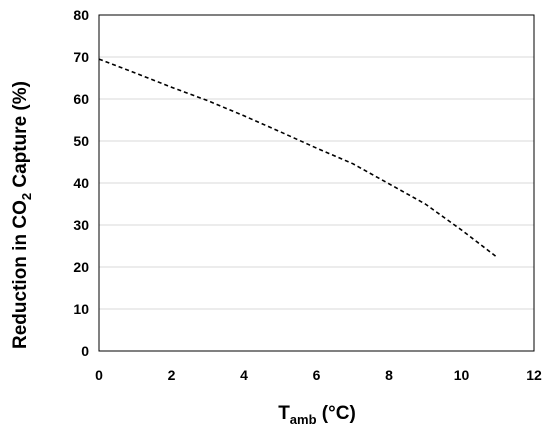 The image size is (550, 432). What do you see at coordinates (81, 57) in the screenshot?
I see `y-tick-label: 70` at bounding box center [81, 57].